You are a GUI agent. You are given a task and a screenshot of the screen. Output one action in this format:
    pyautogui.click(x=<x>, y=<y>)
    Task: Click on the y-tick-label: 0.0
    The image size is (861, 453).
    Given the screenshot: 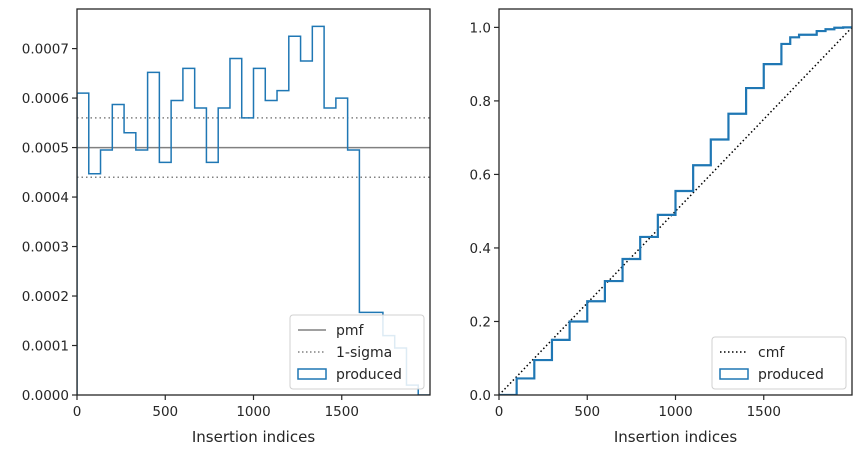 What is the action you would take?
    pyautogui.click(x=480, y=396)
    